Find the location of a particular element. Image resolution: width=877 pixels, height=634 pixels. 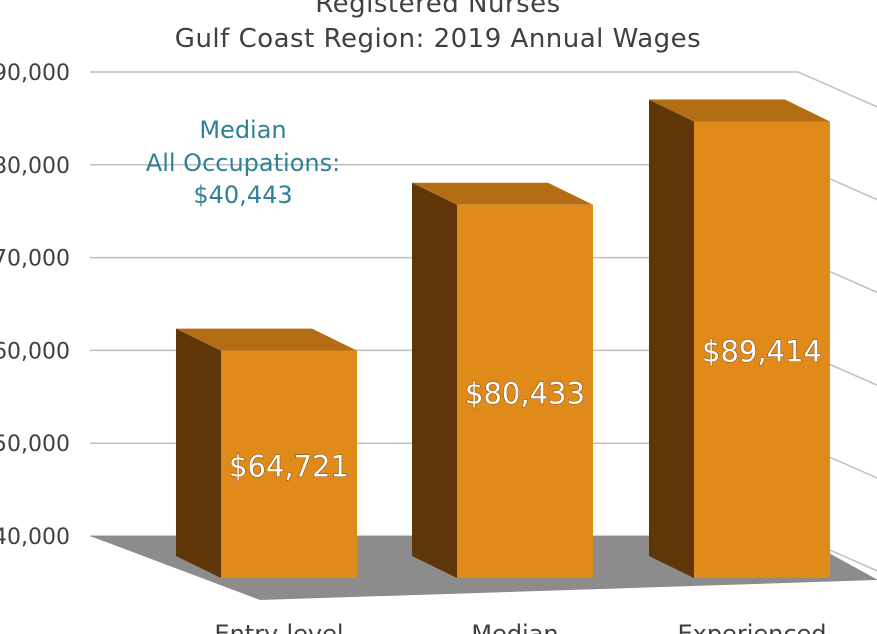

bar: $64,721 is located at coordinates (266, 453).